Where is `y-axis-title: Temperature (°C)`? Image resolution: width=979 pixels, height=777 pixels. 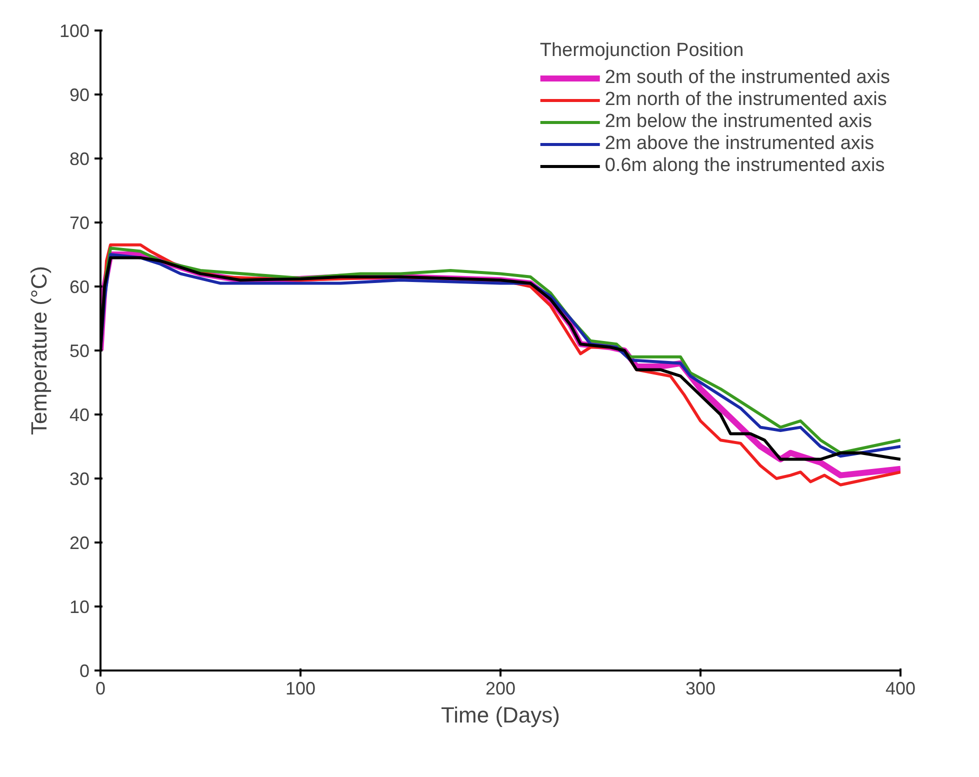 y-axis-title: Temperature (°C) is located at coordinates (39, 350).